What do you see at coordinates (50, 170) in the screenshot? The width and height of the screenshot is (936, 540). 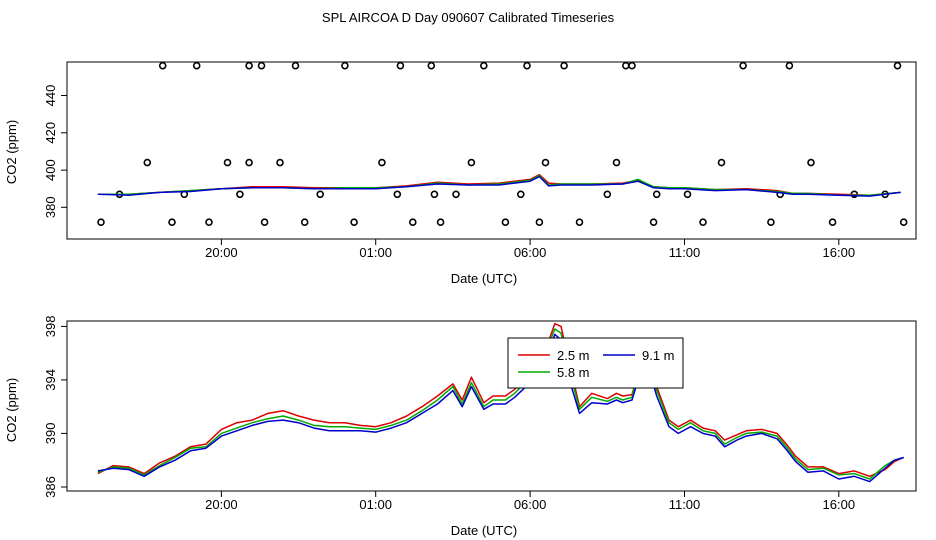 I see `top-y-tick-label: 400` at bounding box center [50, 170].